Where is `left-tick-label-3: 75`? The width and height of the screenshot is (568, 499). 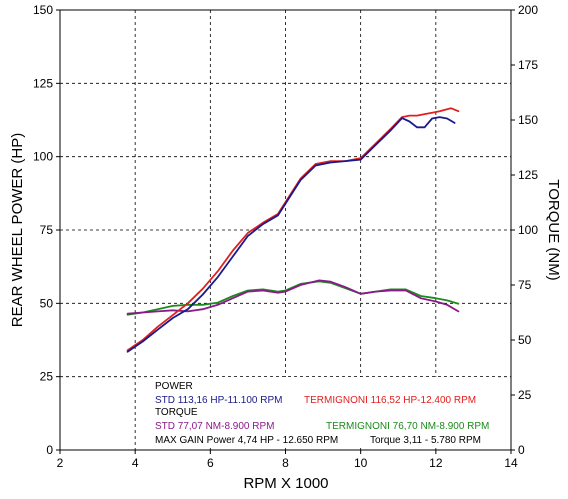 left-tick-label-3: 75 is located at coordinates (47, 230).